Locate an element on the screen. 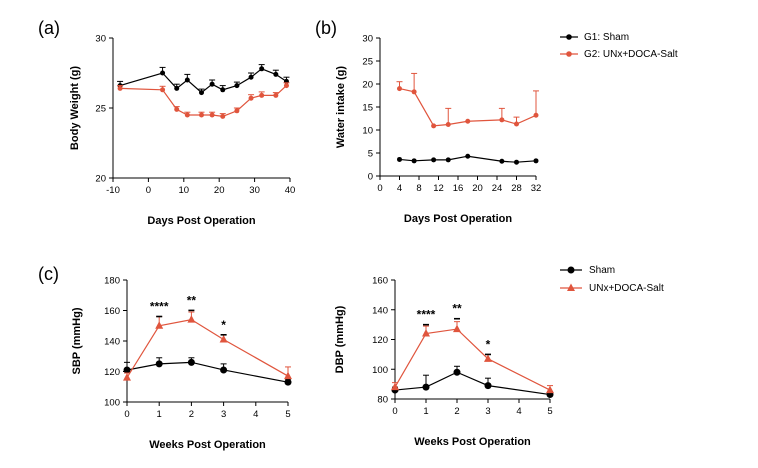 This screenshot has height=468, width=758. significance-label: * is located at coordinates (488, 344).